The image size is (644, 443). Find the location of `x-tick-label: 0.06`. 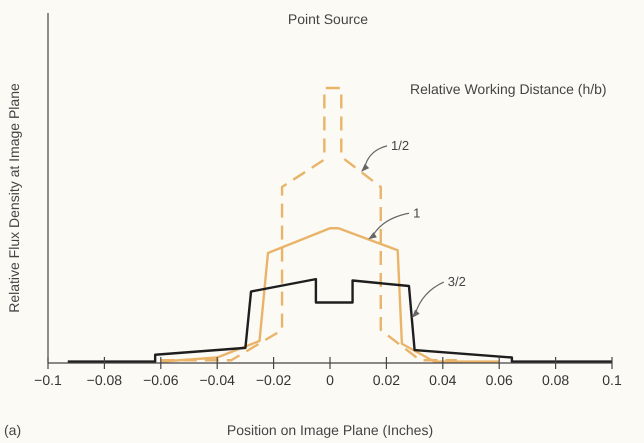

x-tick-label: 0.06 is located at coordinates (500, 380).